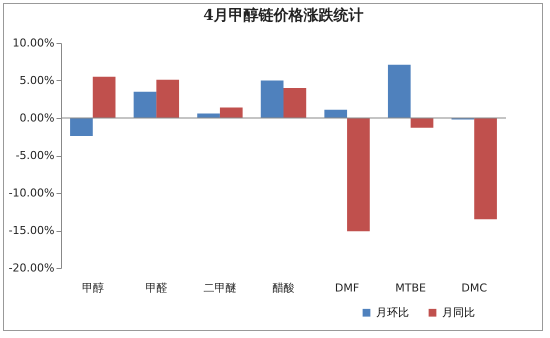  What do you see at coordinates (347, 288) in the screenshot?
I see `x-tick-label: DMF` at bounding box center [347, 288].